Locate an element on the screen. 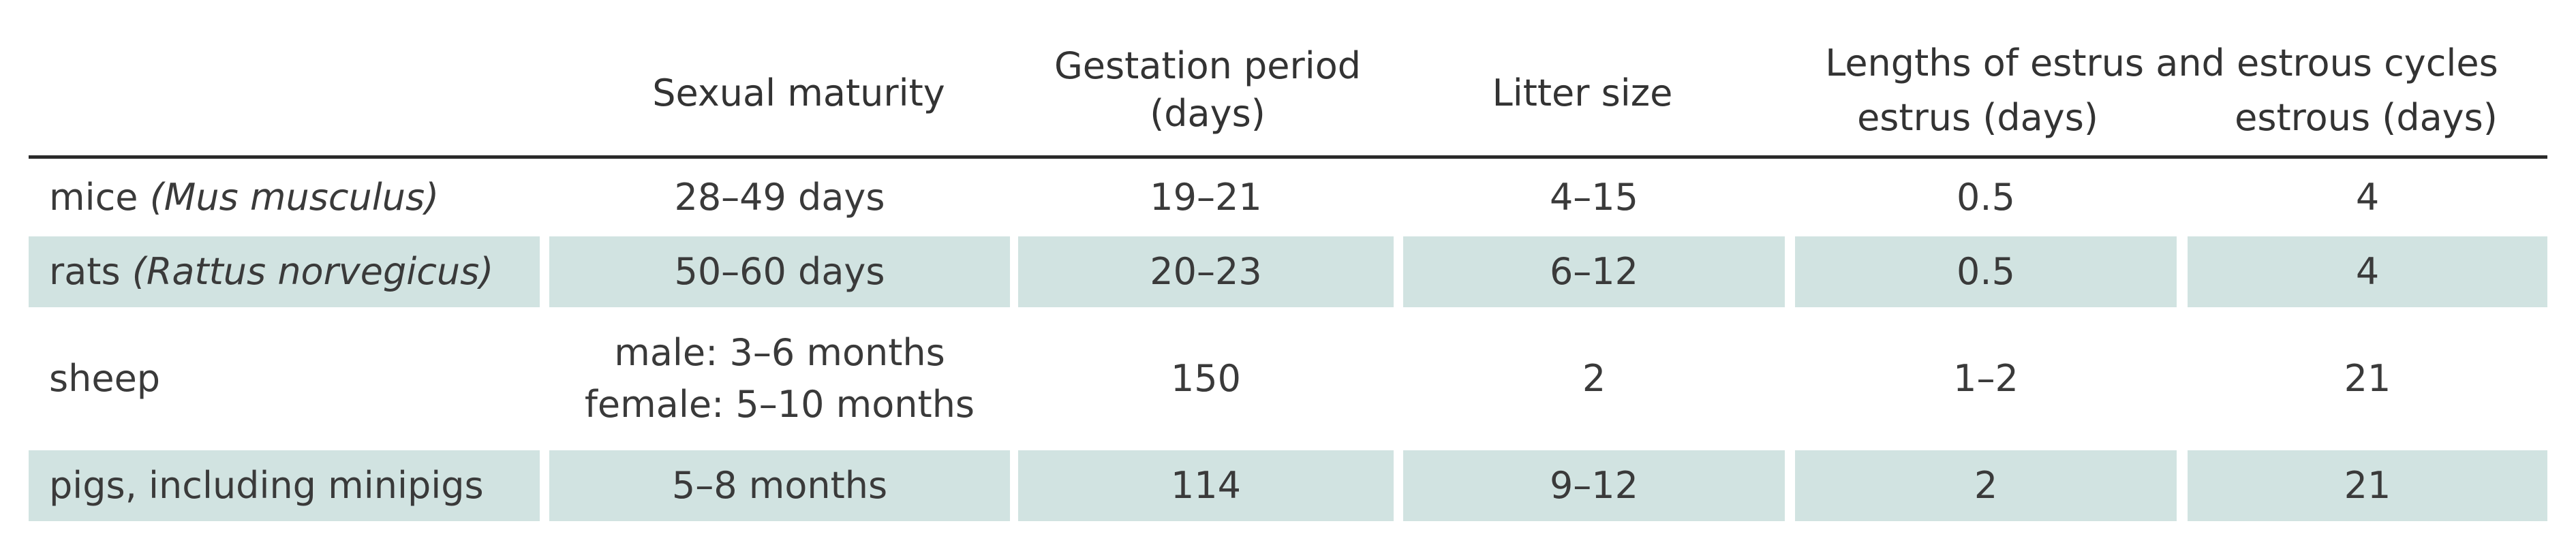 The height and width of the screenshot is (545, 2576). maturity-cell: 50–60 days is located at coordinates (779, 272).